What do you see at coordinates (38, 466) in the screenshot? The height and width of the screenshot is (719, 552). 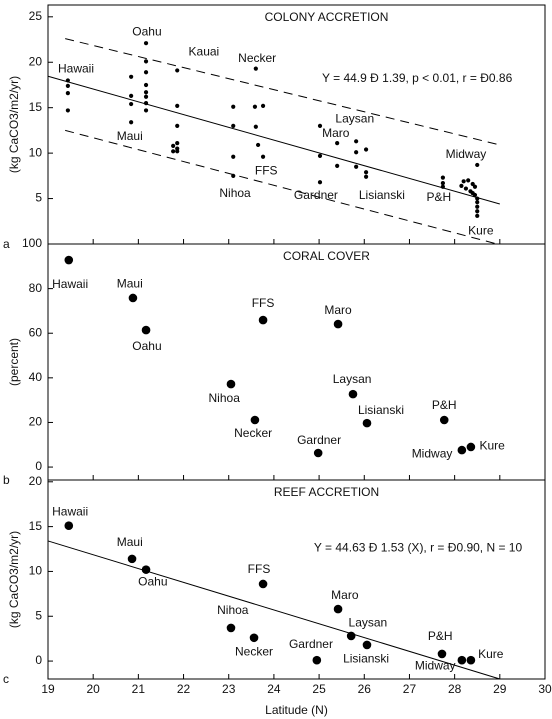 I see `y-tick-label: 0` at bounding box center [38, 466].